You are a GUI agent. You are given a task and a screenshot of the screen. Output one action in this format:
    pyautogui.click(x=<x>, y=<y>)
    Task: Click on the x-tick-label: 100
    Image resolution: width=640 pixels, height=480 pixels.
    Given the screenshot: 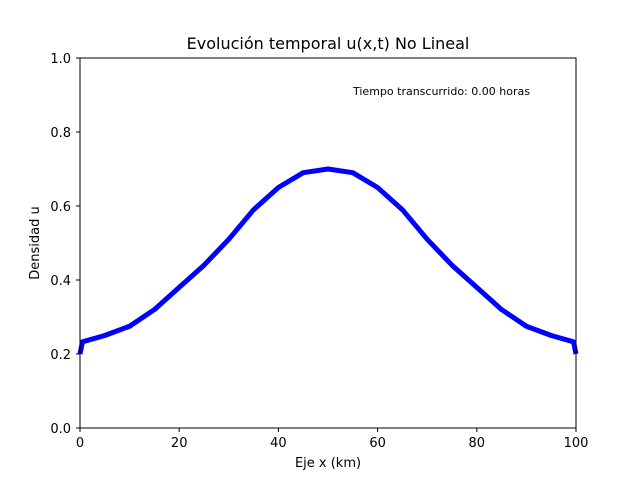 What is the action you would take?
    pyautogui.click(x=576, y=443)
    